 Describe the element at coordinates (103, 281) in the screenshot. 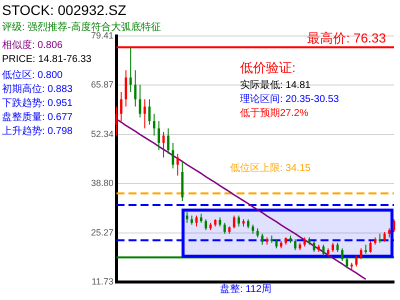

I see `y-tick-label: 11.73` at that location.